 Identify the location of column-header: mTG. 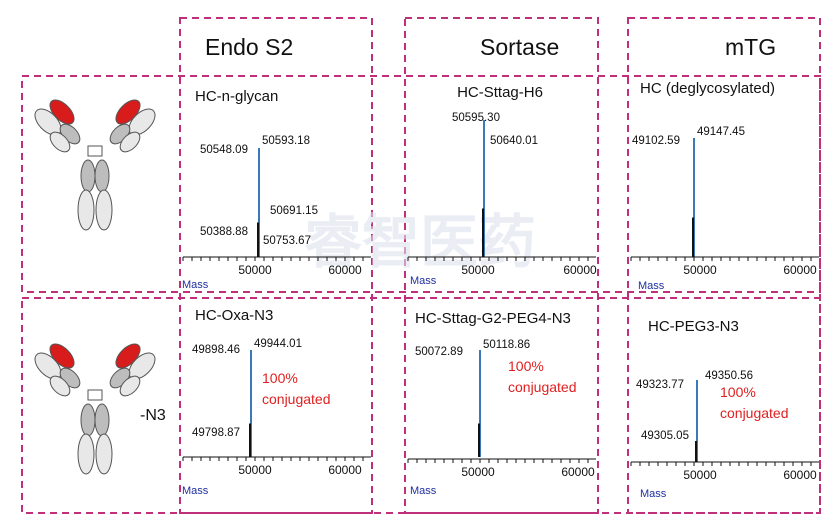
(750, 47).